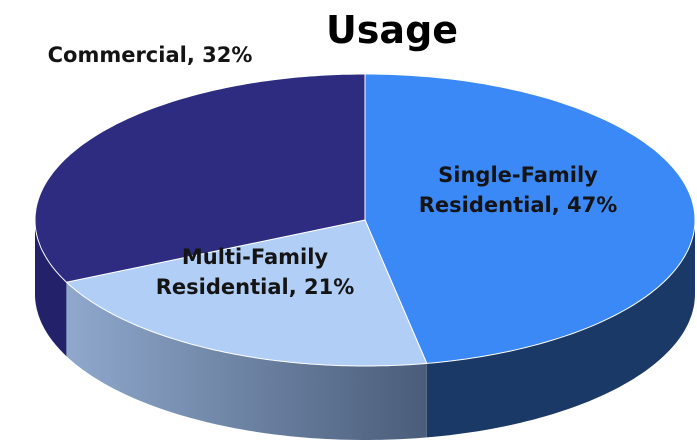 This screenshot has width=697, height=443. Describe the element at coordinates (150, 55) in the screenshot. I see `data-label: Commercial, 32%` at that location.